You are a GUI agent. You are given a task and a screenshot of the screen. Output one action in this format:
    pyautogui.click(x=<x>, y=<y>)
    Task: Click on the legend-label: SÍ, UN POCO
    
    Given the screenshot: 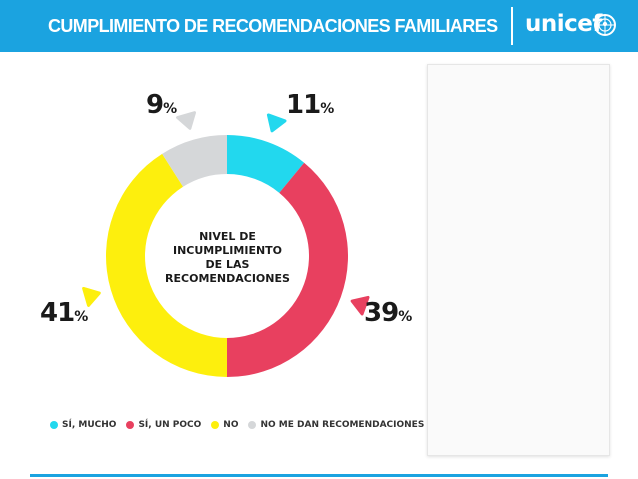 What is the action you would take?
    pyautogui.click(x=170, y=425)
    